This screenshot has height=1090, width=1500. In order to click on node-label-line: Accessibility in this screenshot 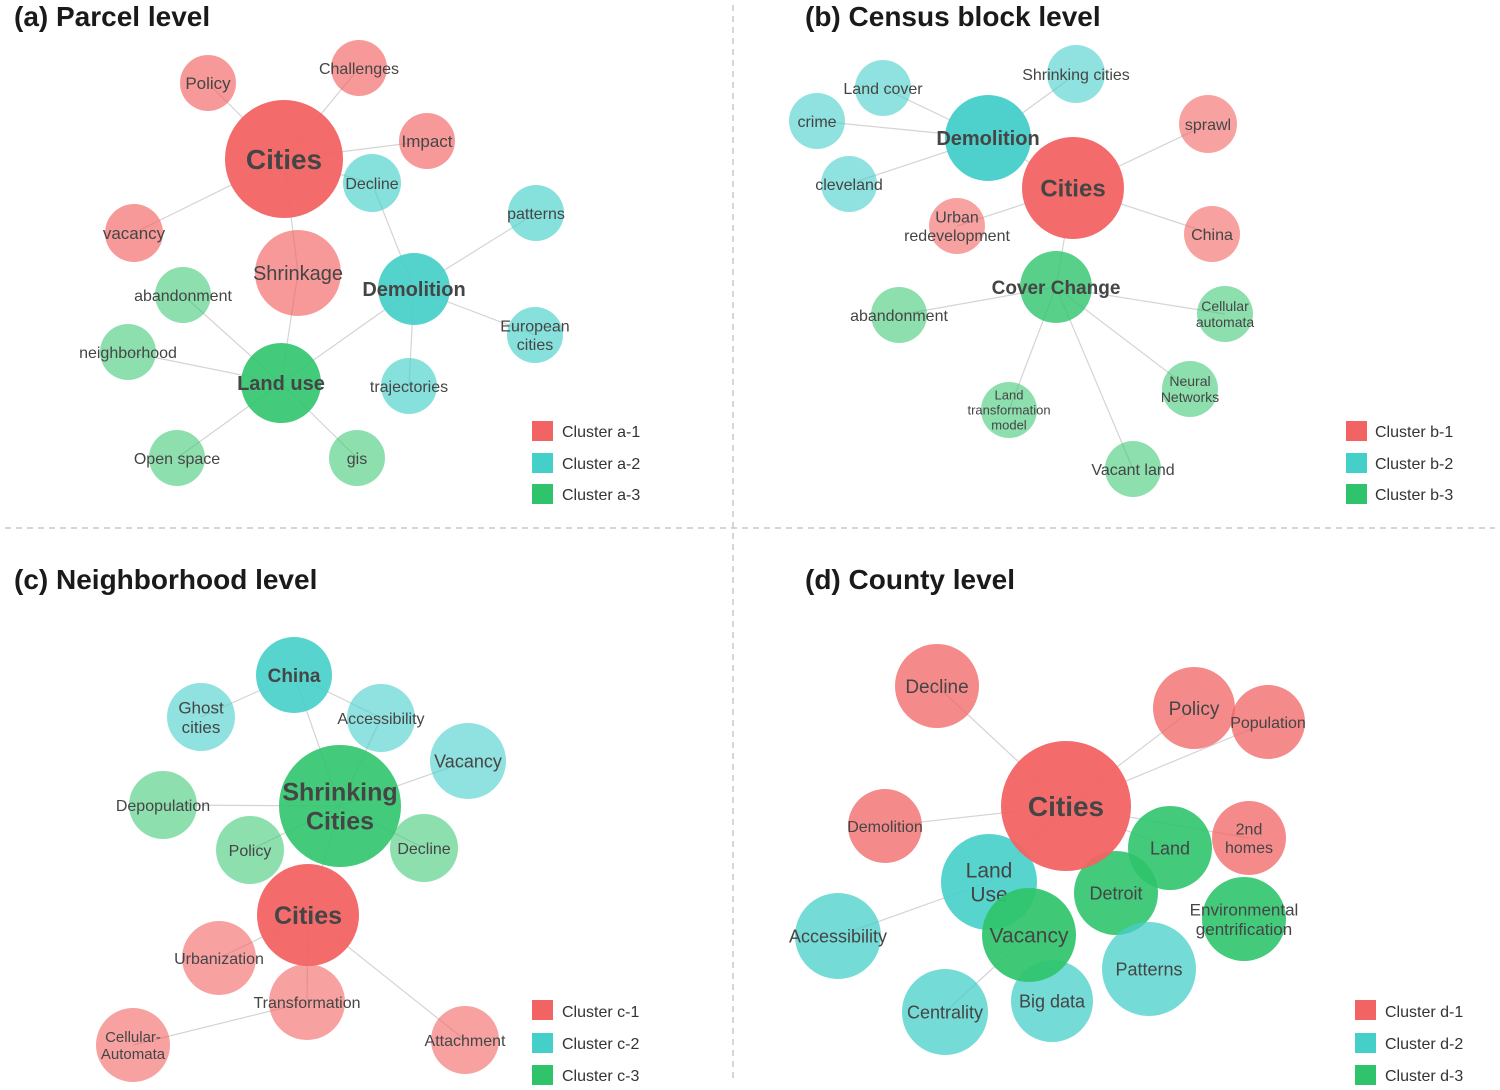, I will do `click(838, 936)`.